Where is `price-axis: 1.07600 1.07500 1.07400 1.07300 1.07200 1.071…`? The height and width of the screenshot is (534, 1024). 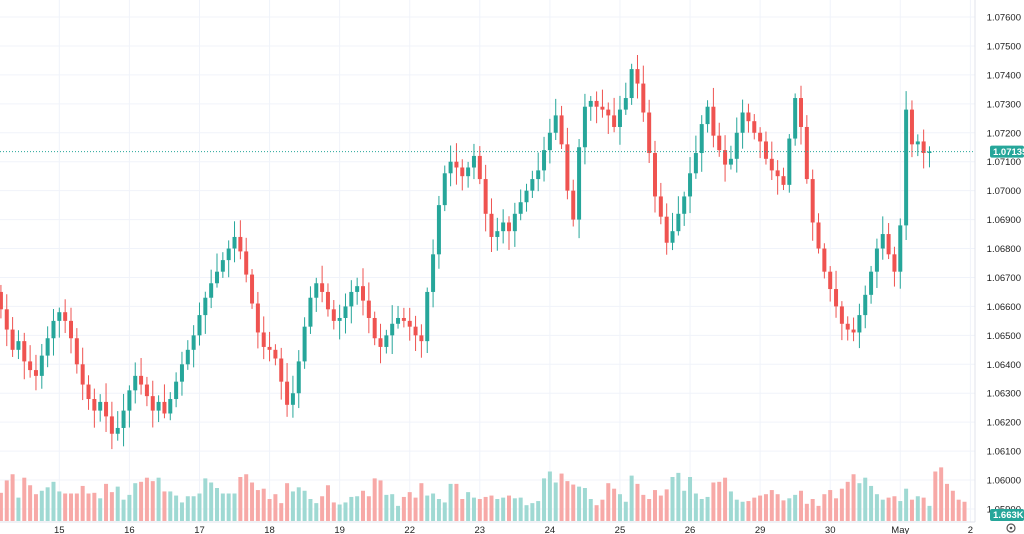 price-axis: 1.07600 1.07500 1.07400 1.07300 1.07200 1.071… is located at coordinates (1004, 264).